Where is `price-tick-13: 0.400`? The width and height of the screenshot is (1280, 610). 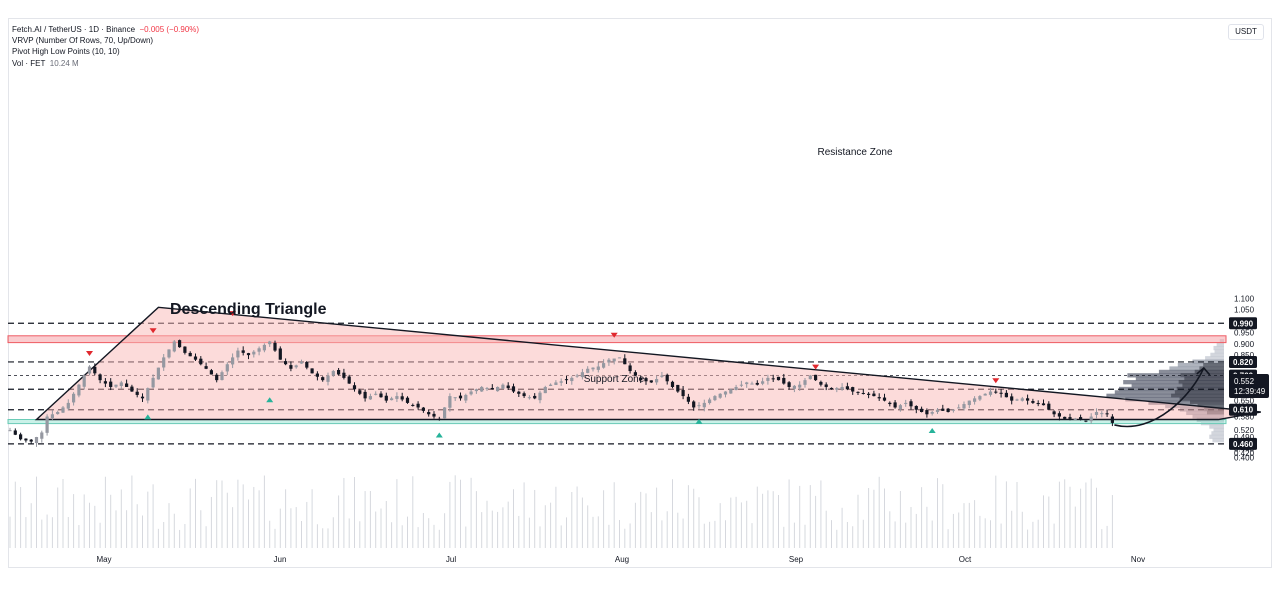
price-tick-13: 0.400 is located at coordinates (1244, 458).